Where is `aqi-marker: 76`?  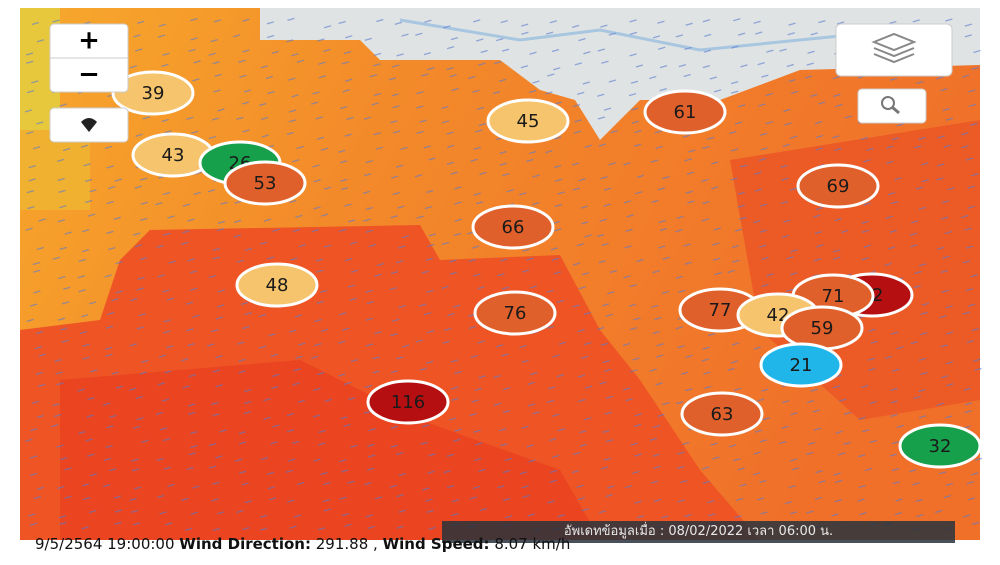
aqi-marker: 76 is located at coordinates (515, 313).